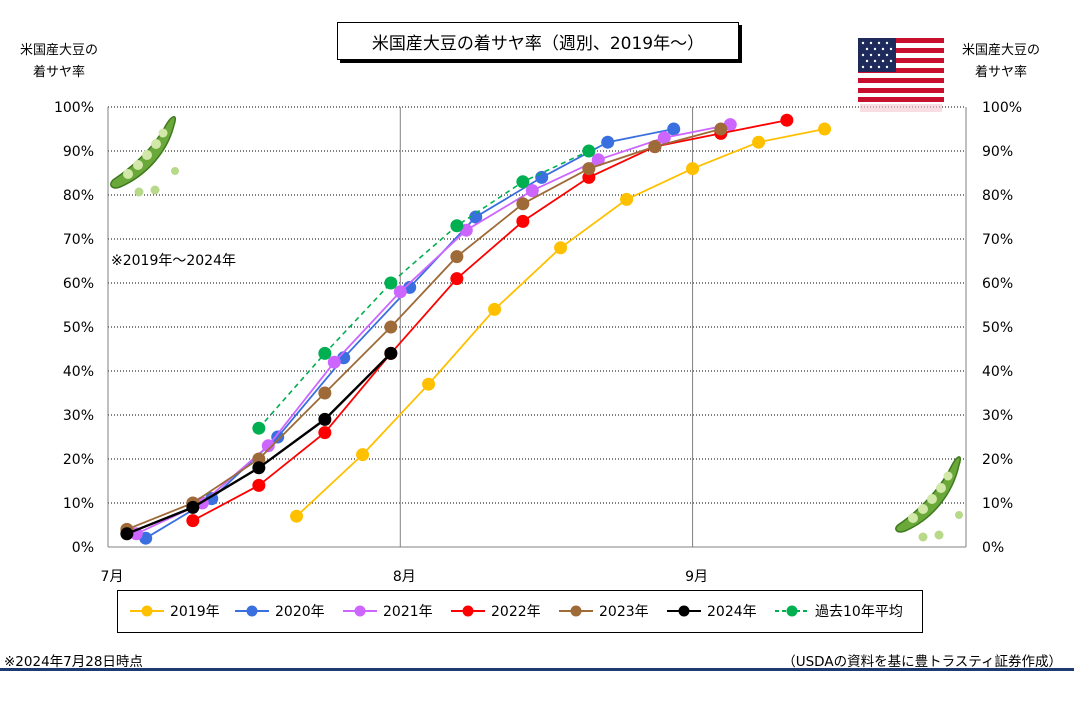  What do you see at coordinates (859, 612) in the screenshot?
I see `legend-label: 過去10年平均` at bounding box center [859, 612].